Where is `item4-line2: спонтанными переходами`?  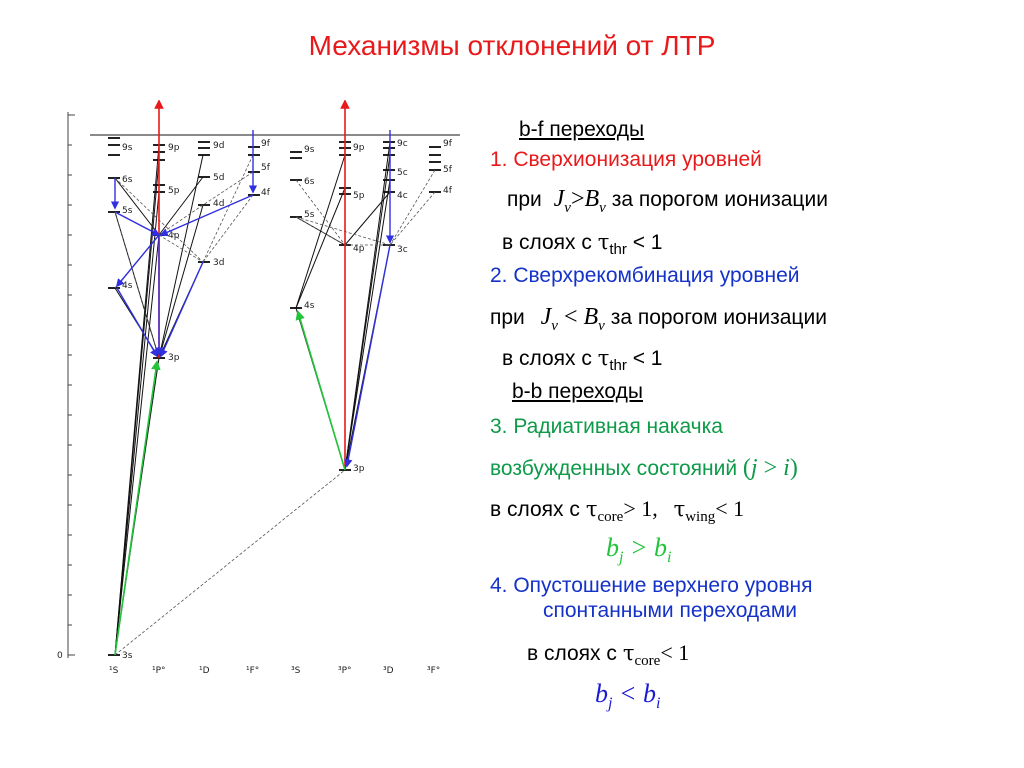 item4-line2: спонтанными переходами is located at coordinates (670, 610).